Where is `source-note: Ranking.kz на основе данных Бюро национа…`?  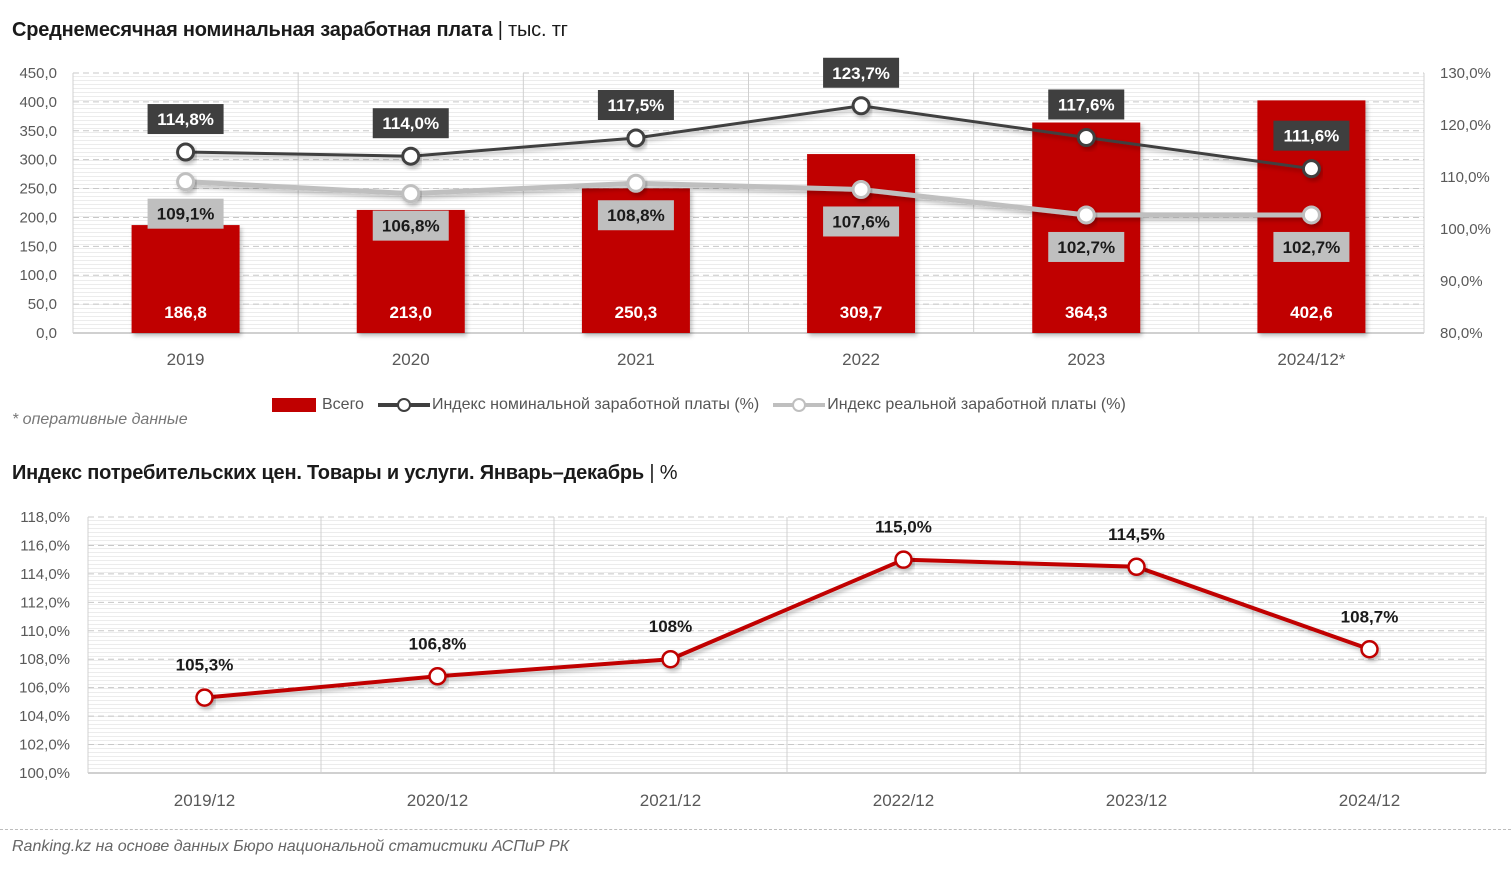 source-note: Ranking.kz на основе данных Бюро национа… is located at coordinates (291, 846).